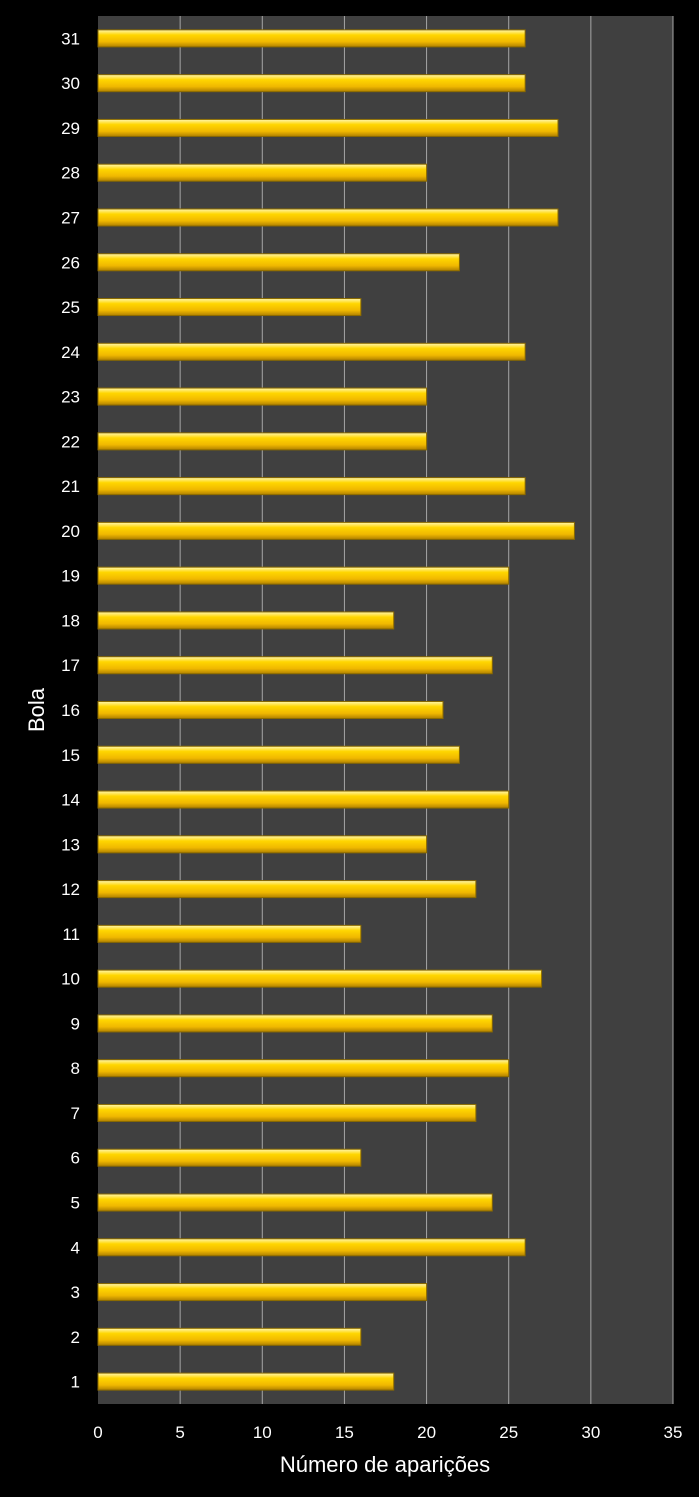 This screenshot has height=1497, width=699. What do you see at coordinates (179, 1432) in the screenshot?
I see `x-tick-label-5: 5` at bounding box center [179, 1432].